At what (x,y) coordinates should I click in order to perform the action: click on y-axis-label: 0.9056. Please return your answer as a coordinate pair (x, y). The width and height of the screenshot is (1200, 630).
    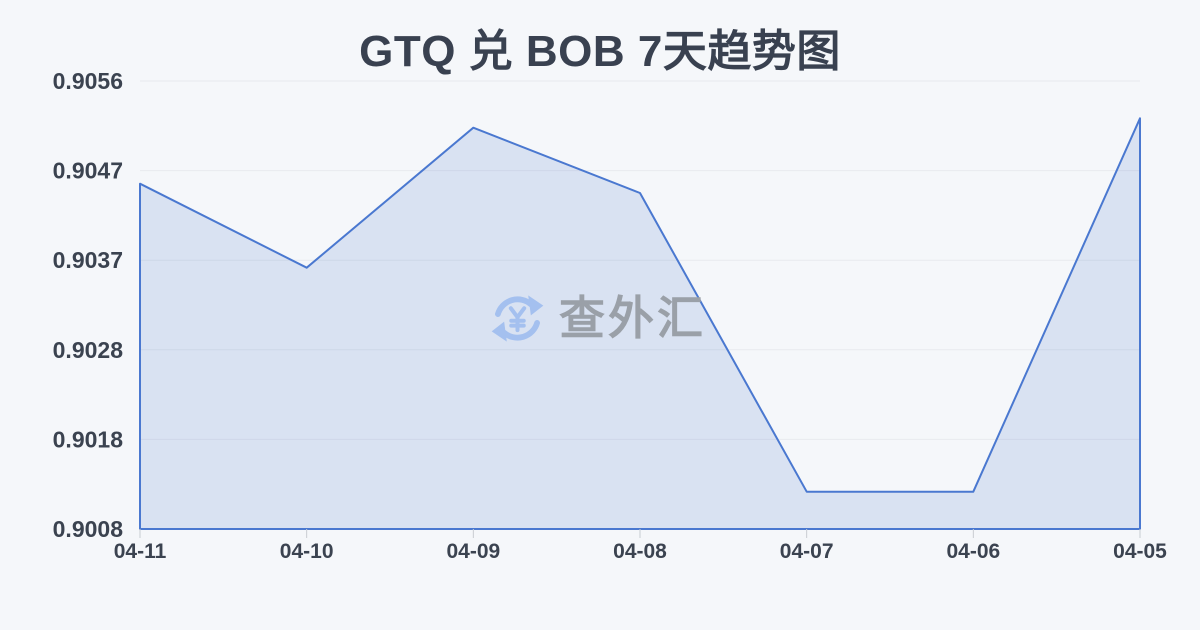
    Looking at the image, I should click on (88, 81).